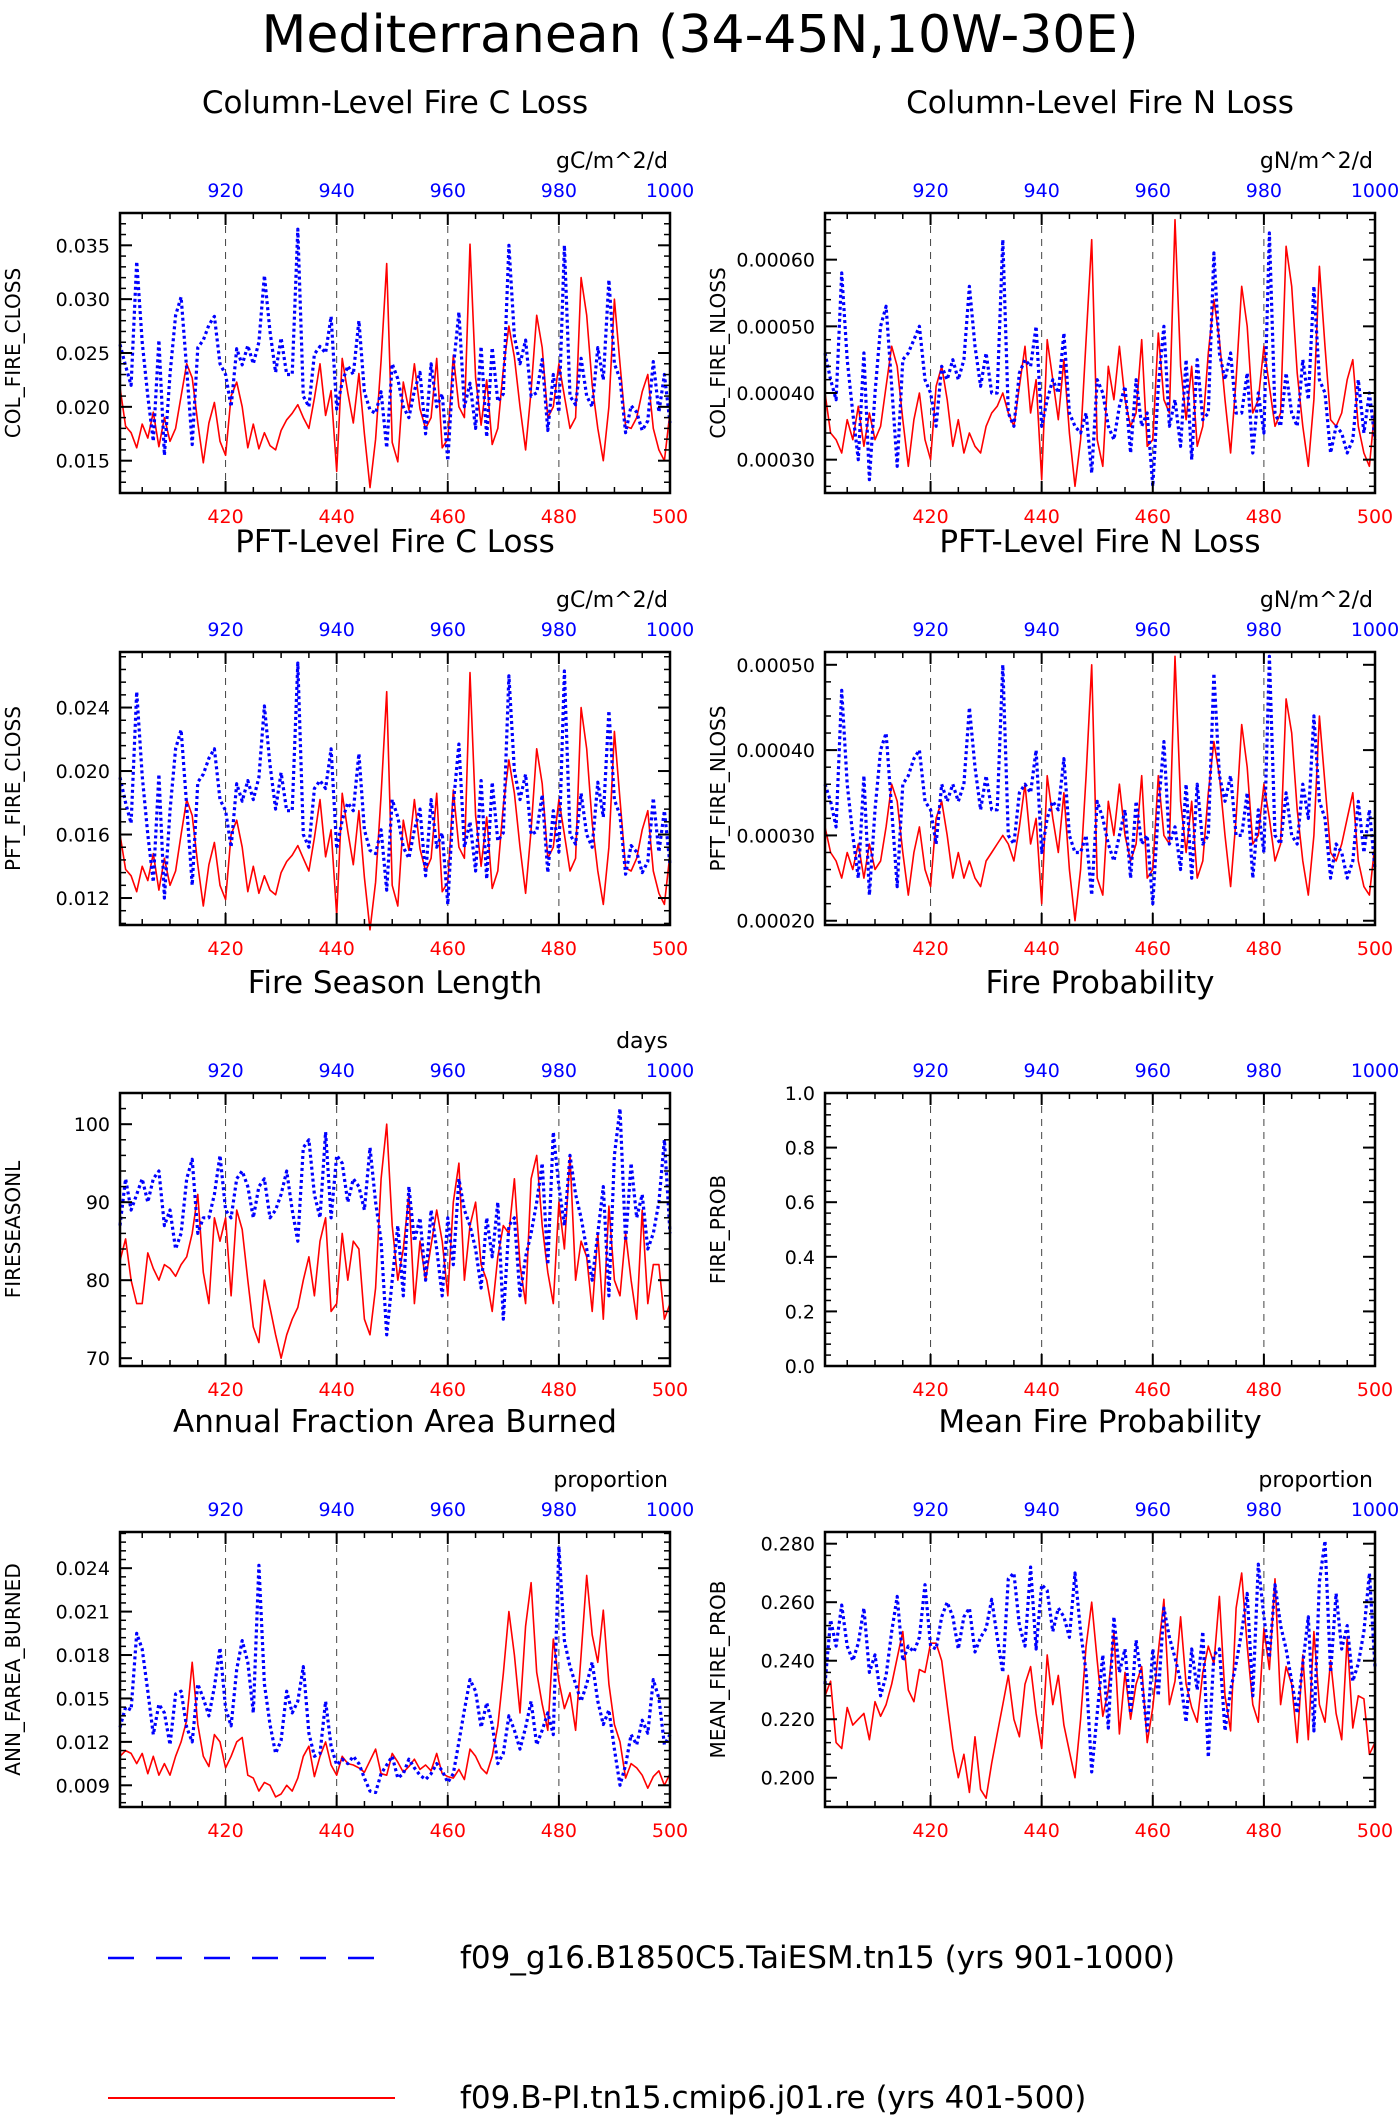  What do you see at coordinates (788, 1603) in the screenshot?
I see `y-tick-label: 0.260` at bounding box center [788, 1603].